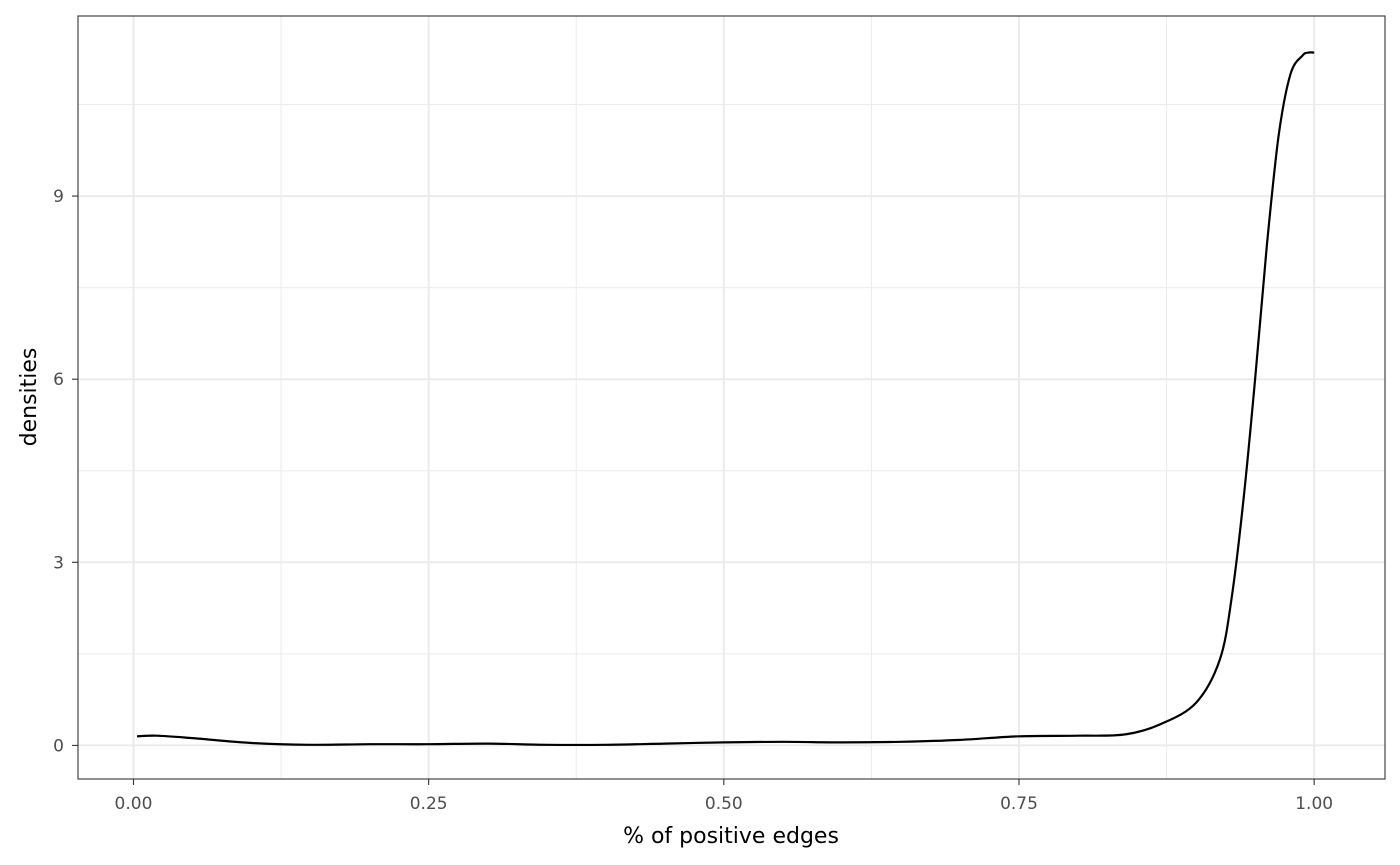 This screenshot has width=1400, height=865. Describe the element at coordinates (65, 471) in the screenshot. I see `y-axis: 0 3 6 9` at that location.